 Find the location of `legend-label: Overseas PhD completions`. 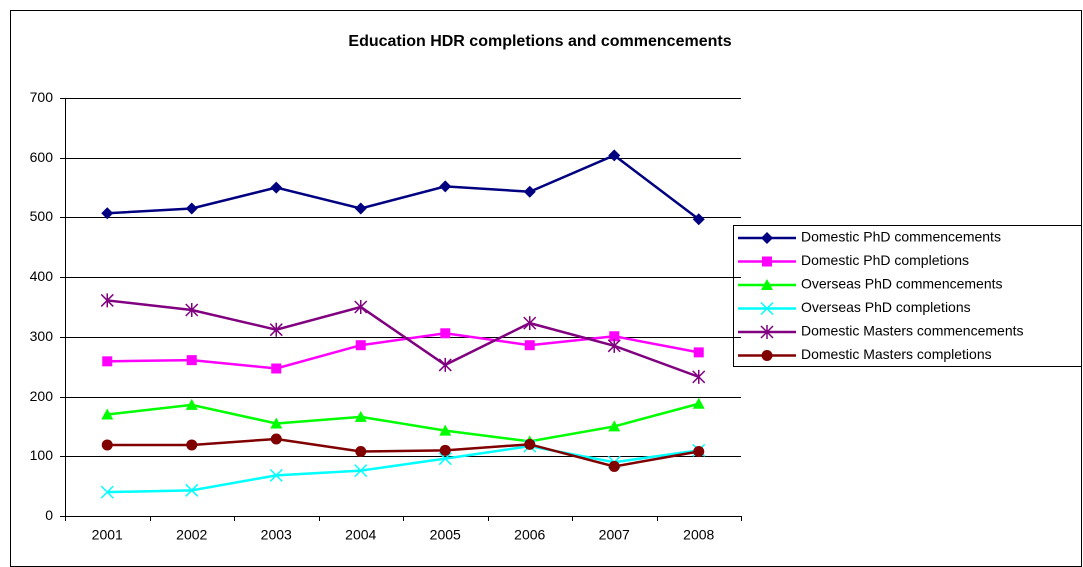

legend-label: Overseas PhD completions is located at coordinates (886, 307).